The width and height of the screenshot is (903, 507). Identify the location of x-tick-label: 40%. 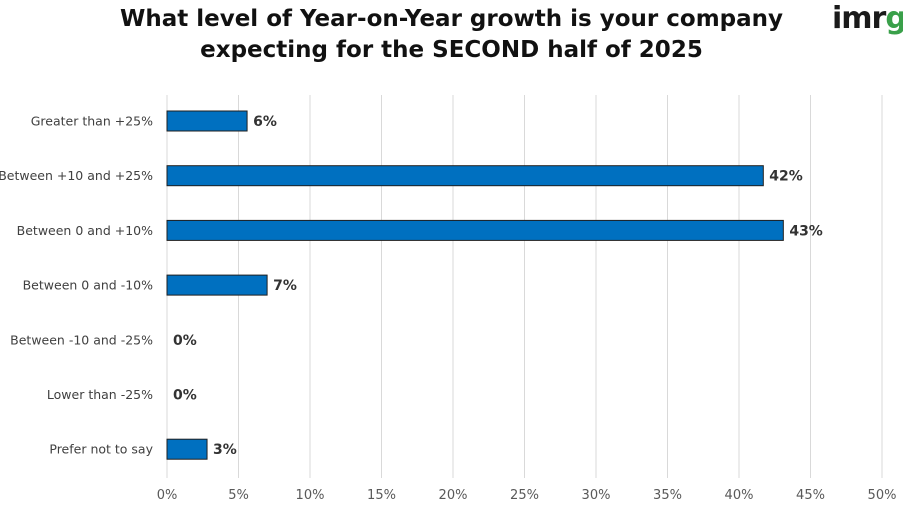
(739, 495).